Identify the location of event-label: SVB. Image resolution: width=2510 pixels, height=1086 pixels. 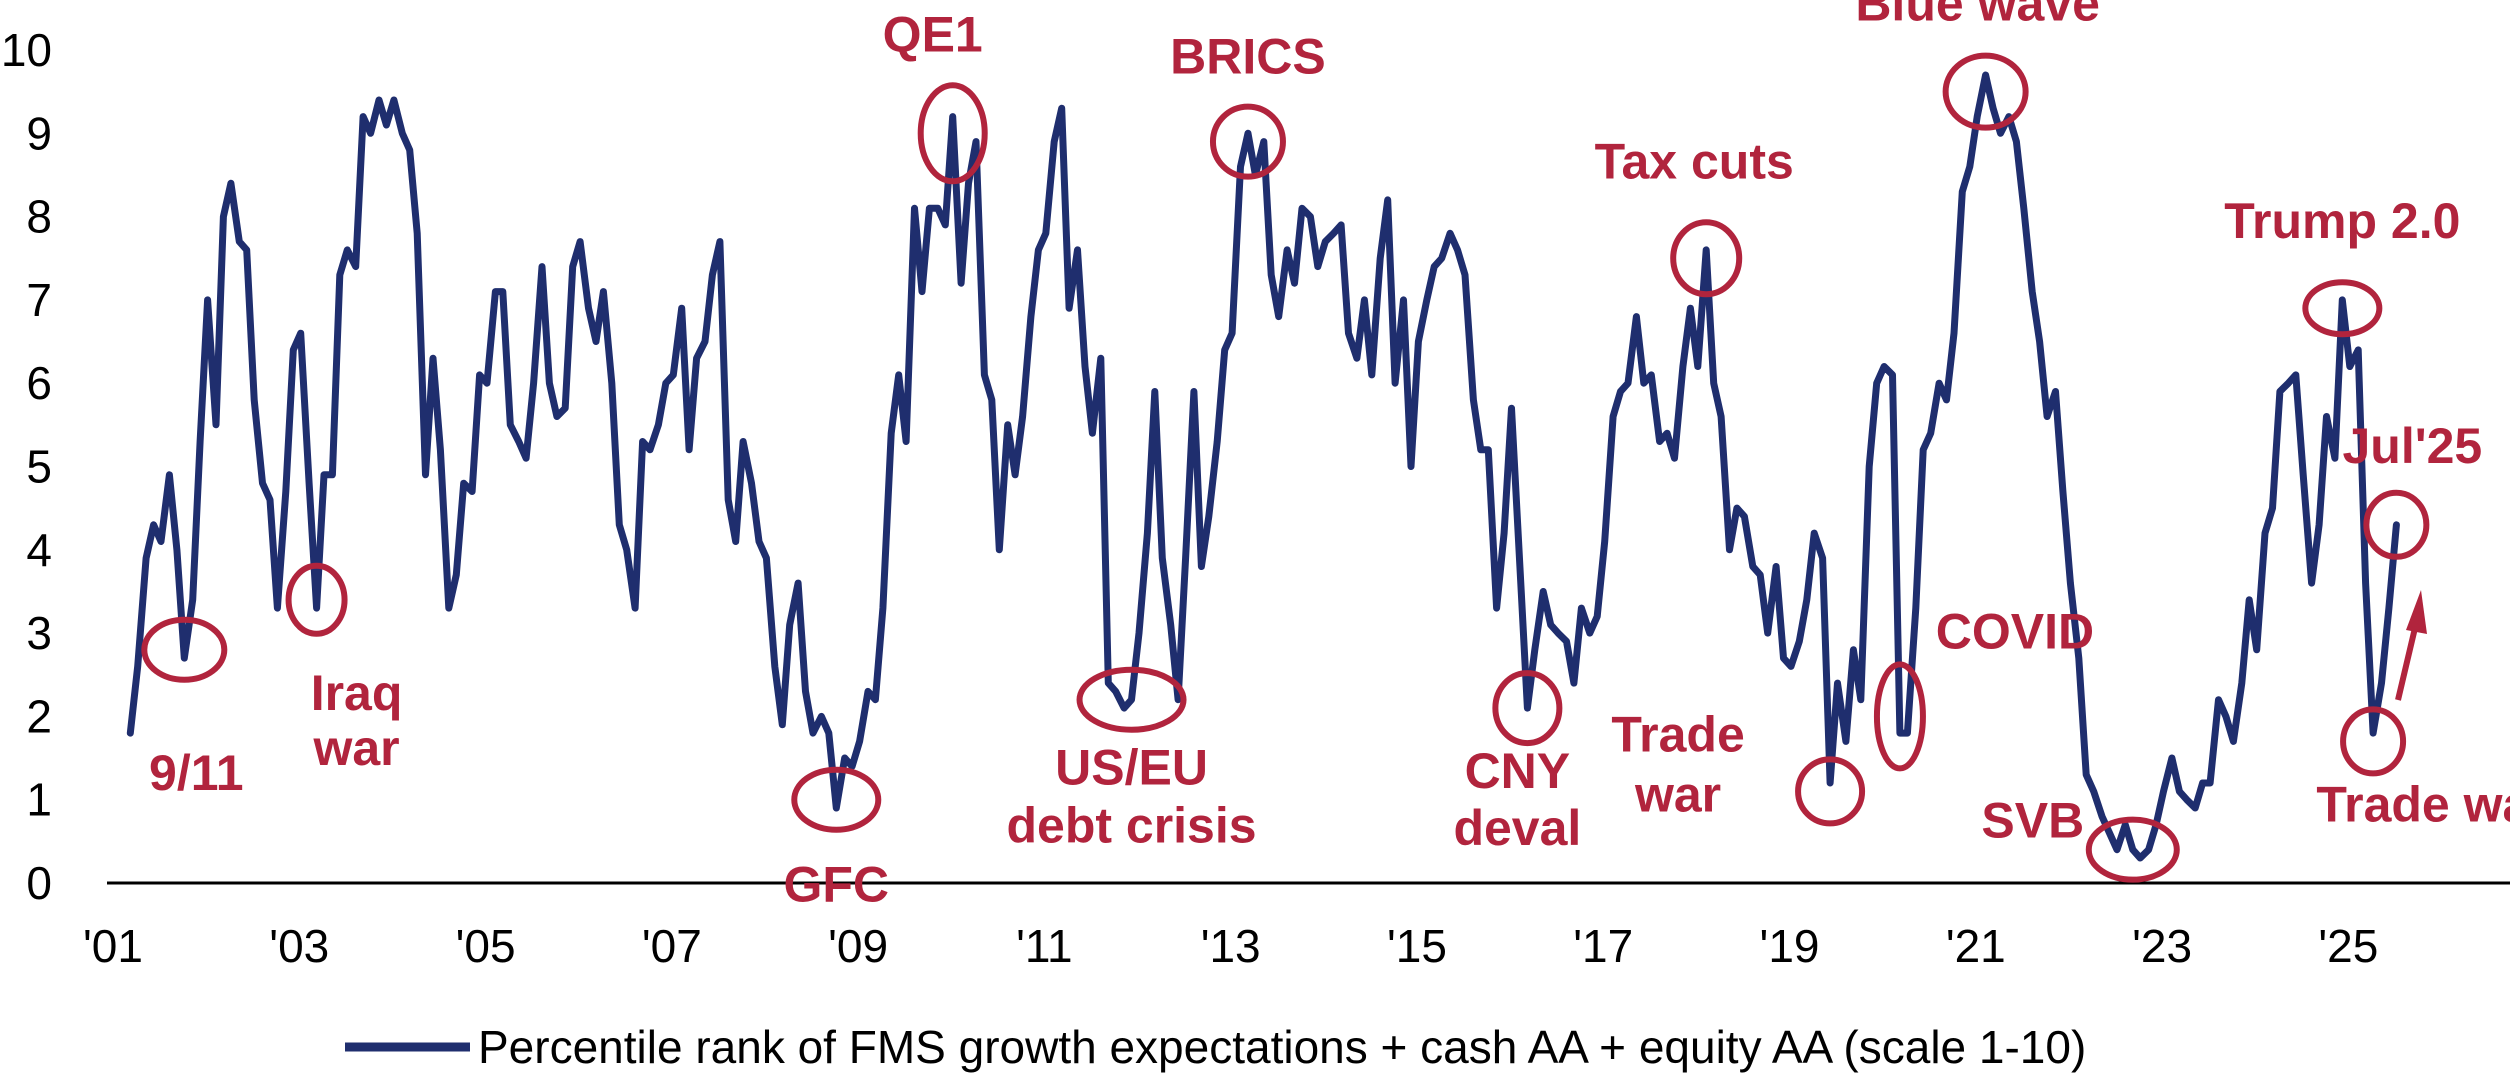
(2032, 821).